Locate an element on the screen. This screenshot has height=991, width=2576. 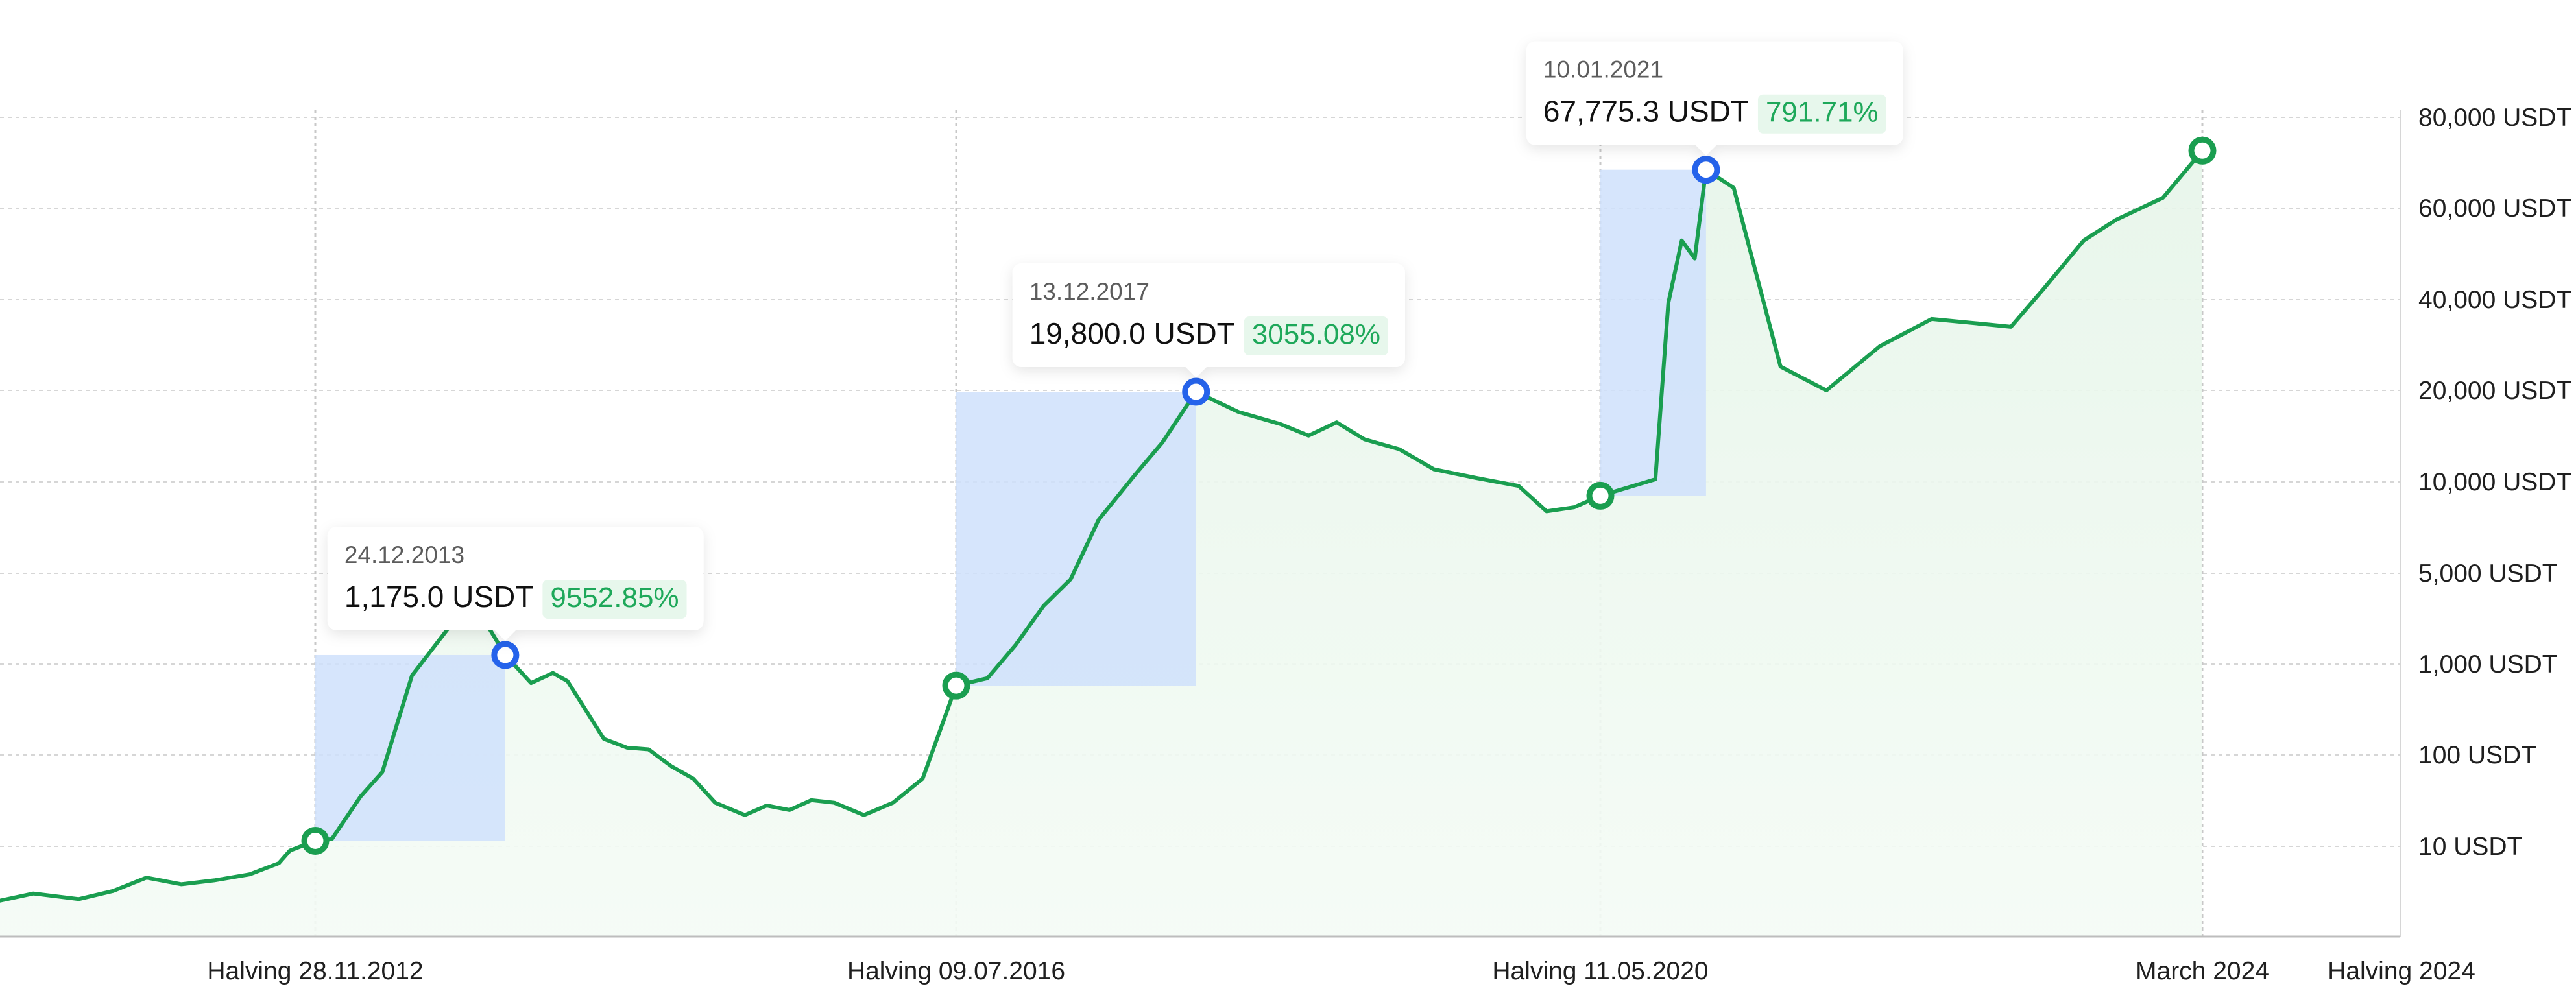
tooltip-pct: 791.71% is located at coordinates (1822, 113).